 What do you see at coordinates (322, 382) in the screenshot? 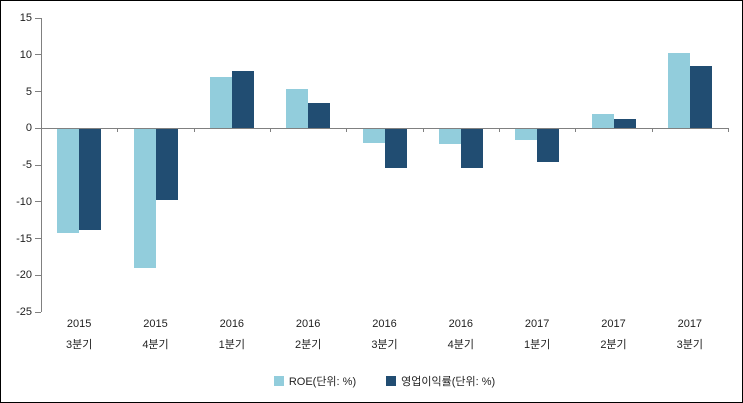
I see `legend-label-roe: ROE(단위: %)` at bounding box center [322, 382].